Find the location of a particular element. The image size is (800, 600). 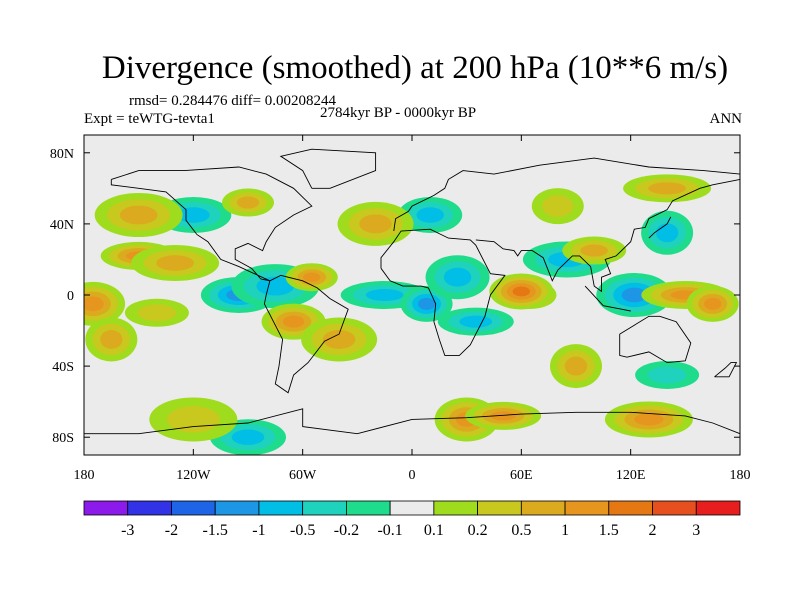

x-tick-label: 0 is located at coordinates (412, 475).